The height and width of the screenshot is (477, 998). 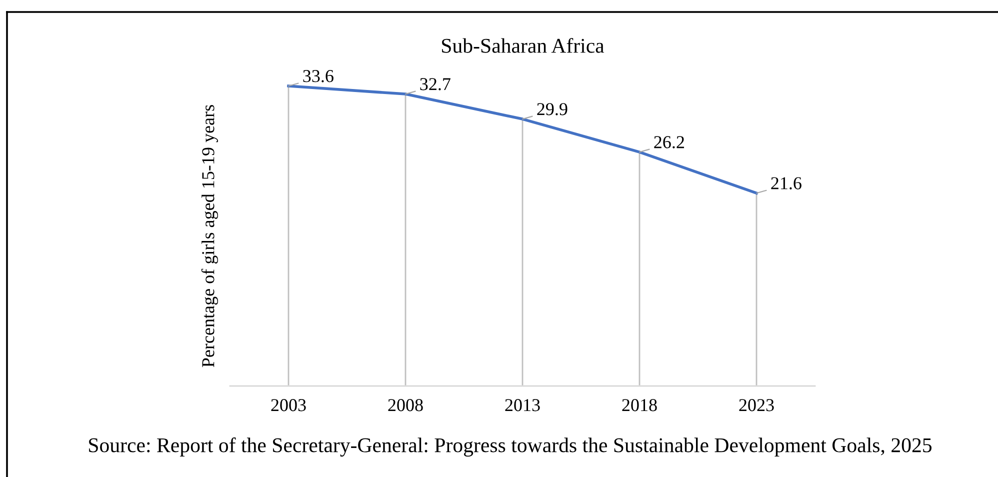 What do you see at coordinates (523, 45) in the screenshot?
I see `chart-title: Sub-Saharan Africa` at bounding box center [523, 45].